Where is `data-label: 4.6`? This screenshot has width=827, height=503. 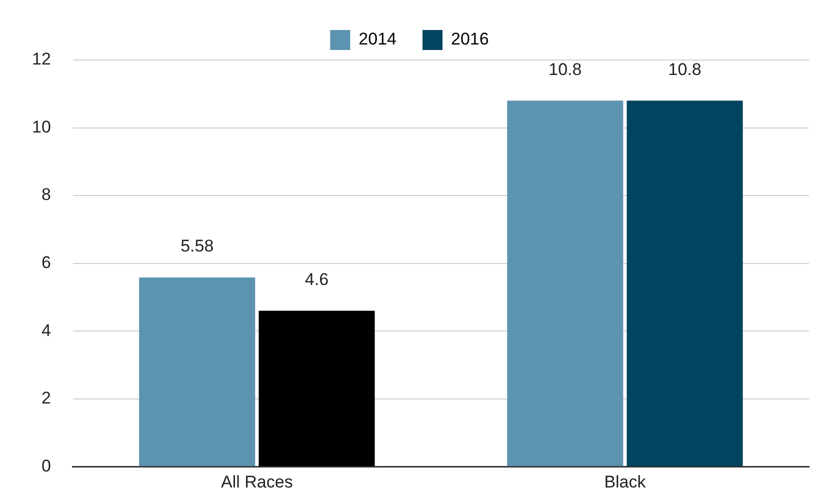 data-label: 4.6 is located at coordinates (316, 279).